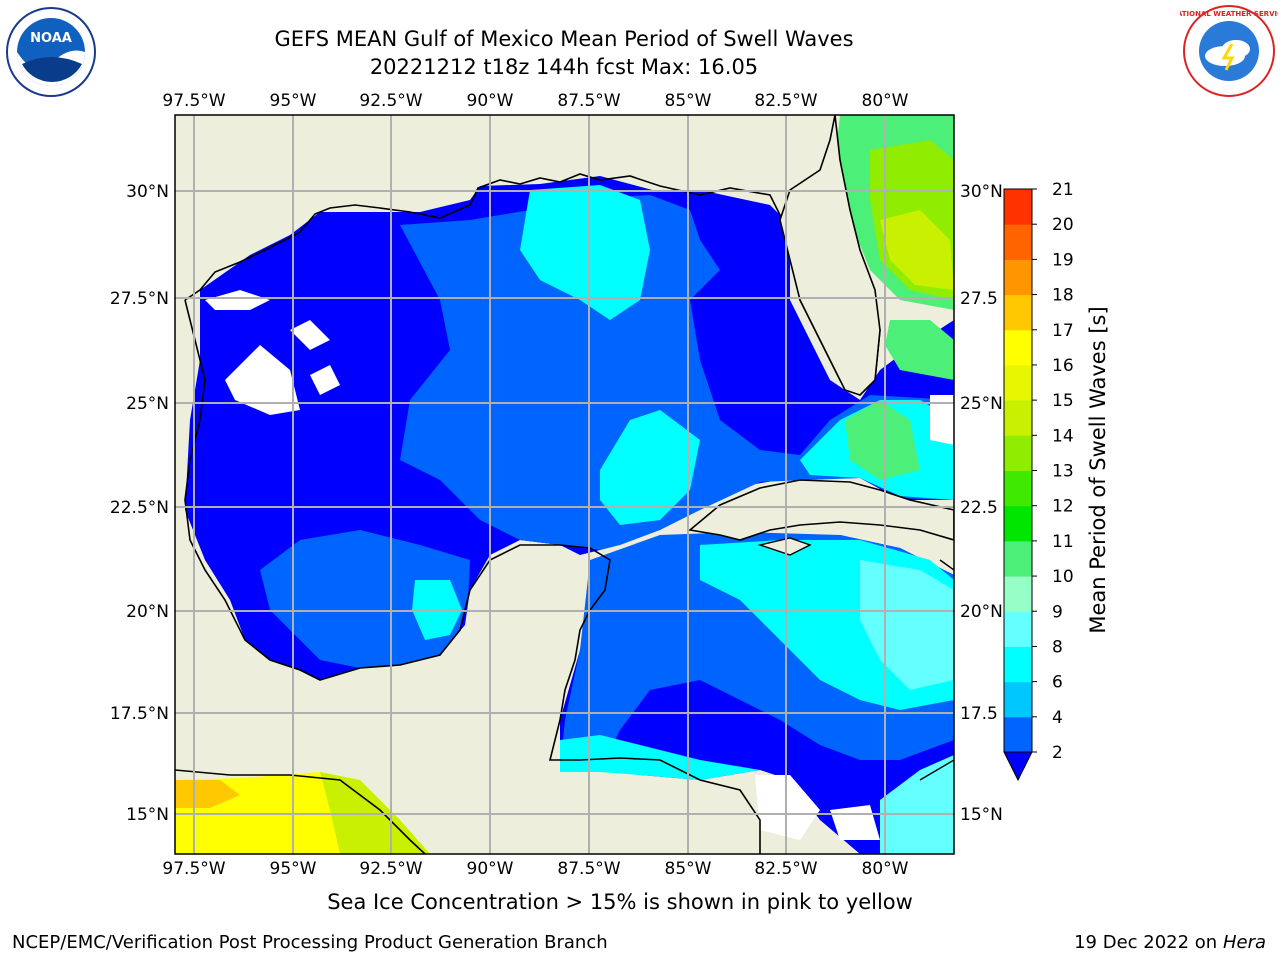 This screenshot has width=1280, height=960. What do you see at coordinates (1063, 507) in the screenshot?
I see `colorbar-tick-label: 12` at bounding box center [1063, 507].